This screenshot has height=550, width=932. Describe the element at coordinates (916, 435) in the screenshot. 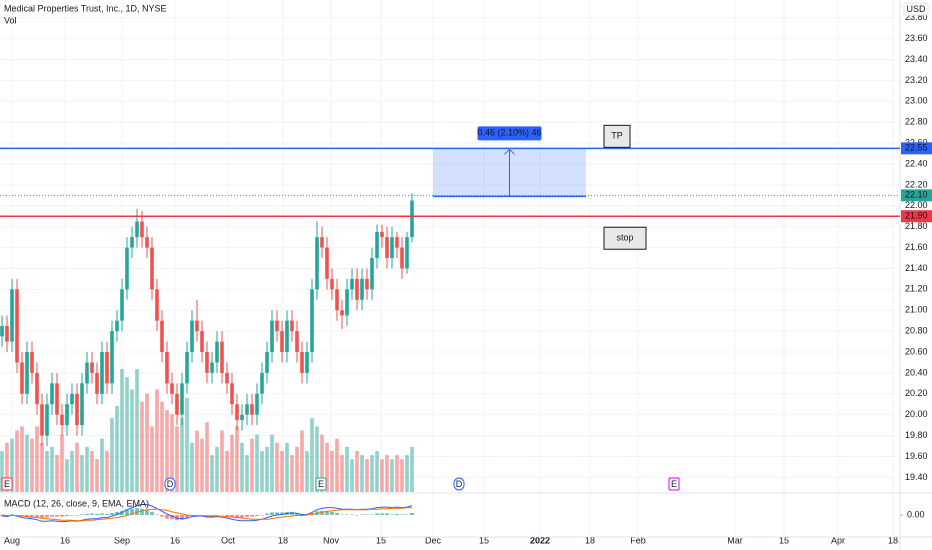

I see `y-tick-label: 19.80` at that location.